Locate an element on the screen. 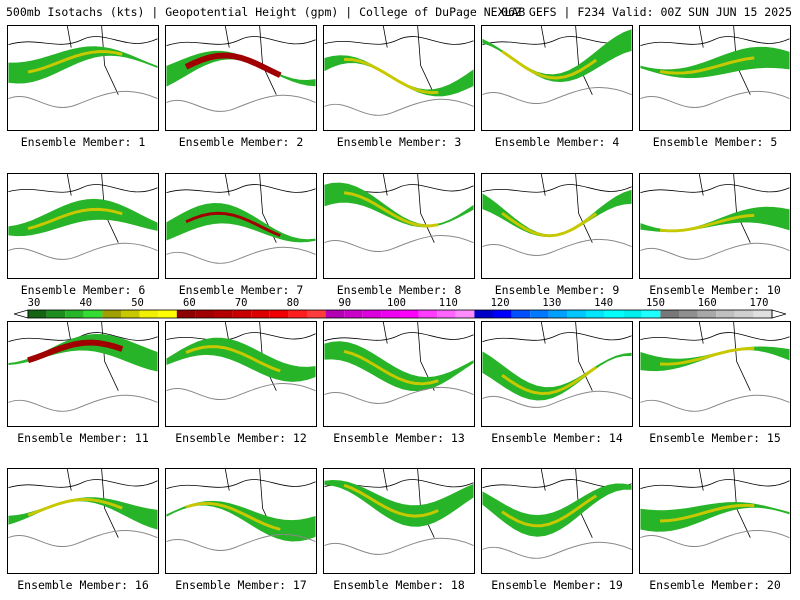 Image resolution: width=800 pixels, height=600 pixels. ensemble-member-label: Ensemble Member: 13 is located at coordinates (399, 438).